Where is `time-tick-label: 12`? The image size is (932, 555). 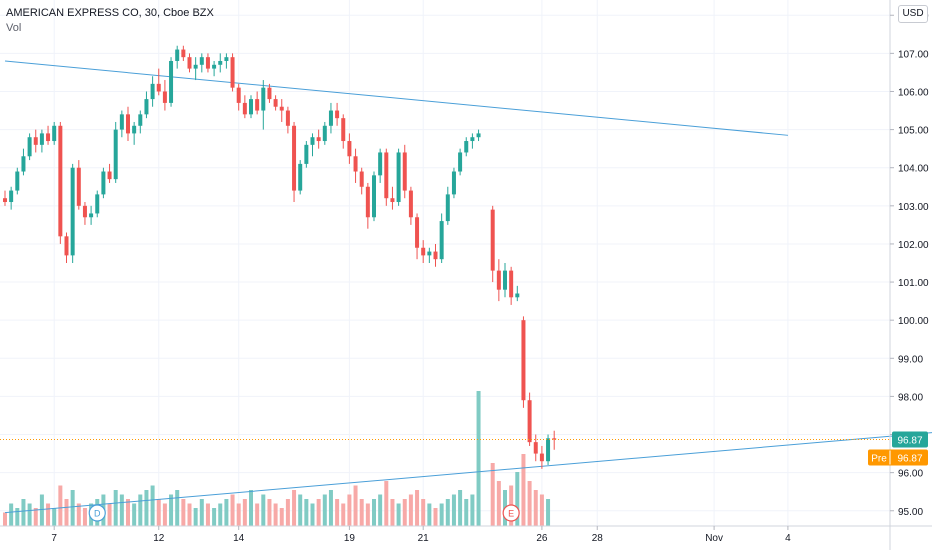
time-tick-label: 12 is located at coordinates (159, 538).